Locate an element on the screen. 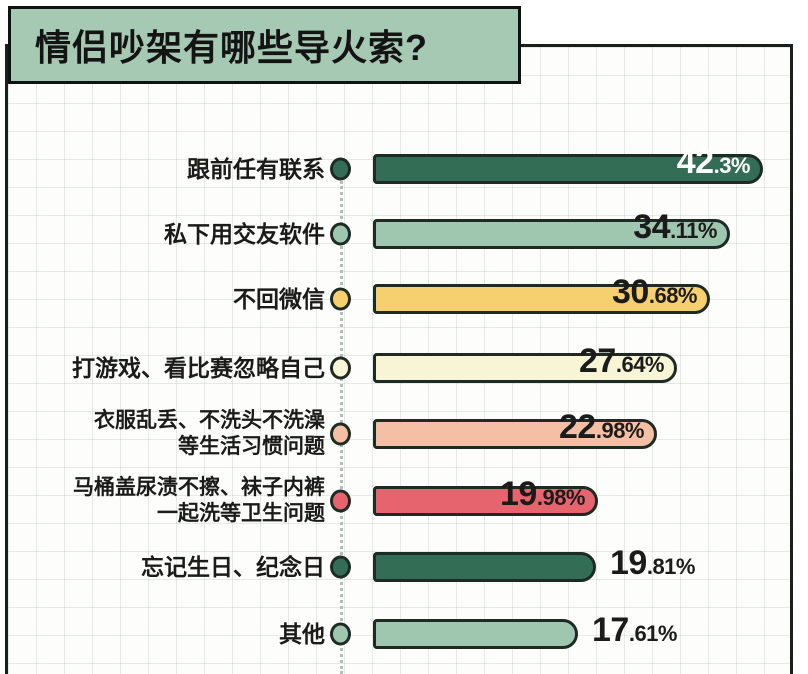  bar-value: 19.98% is located at coordinates (542, 494).